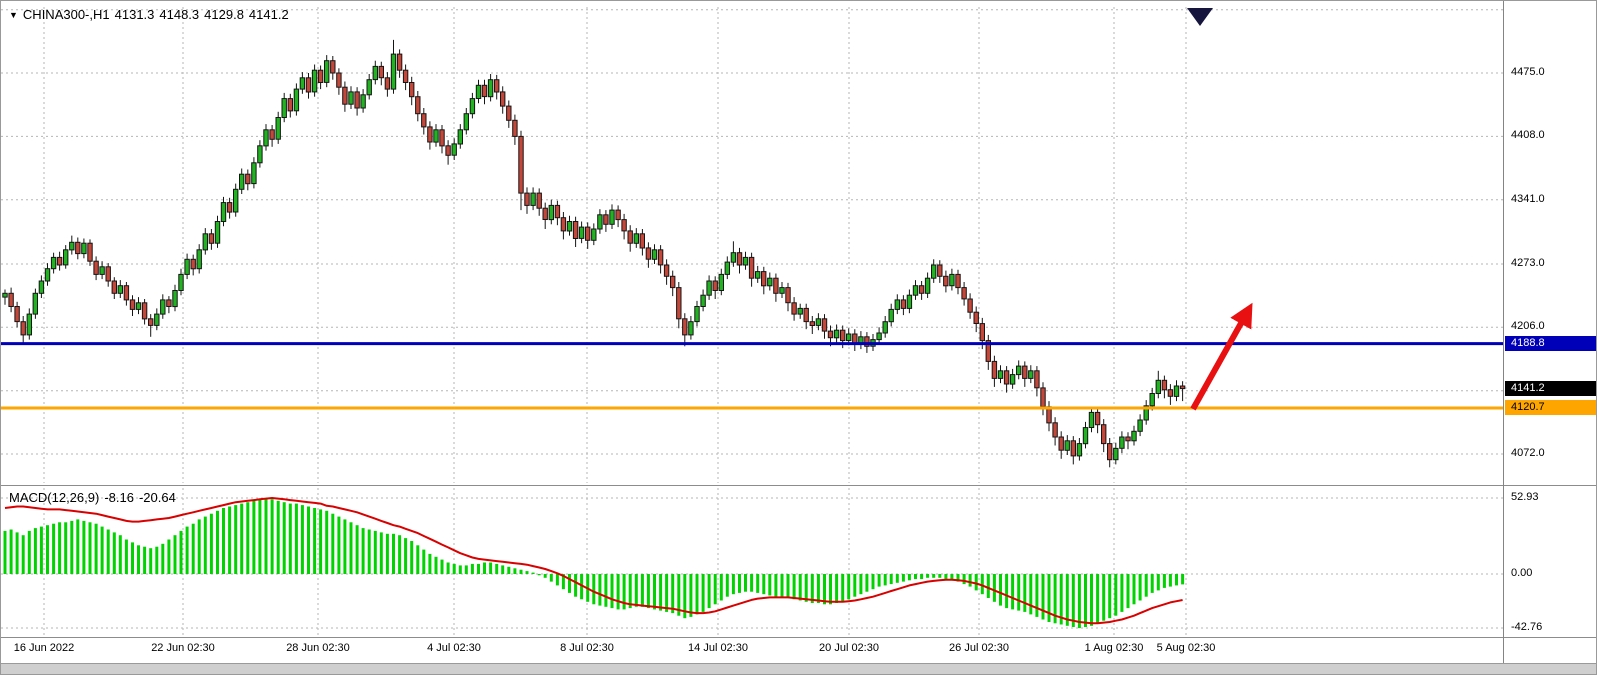  What do you see at coordinates (119, 497) in the screenshot?
I see `macd-value: -8.16` at bounding box center [119, 497].